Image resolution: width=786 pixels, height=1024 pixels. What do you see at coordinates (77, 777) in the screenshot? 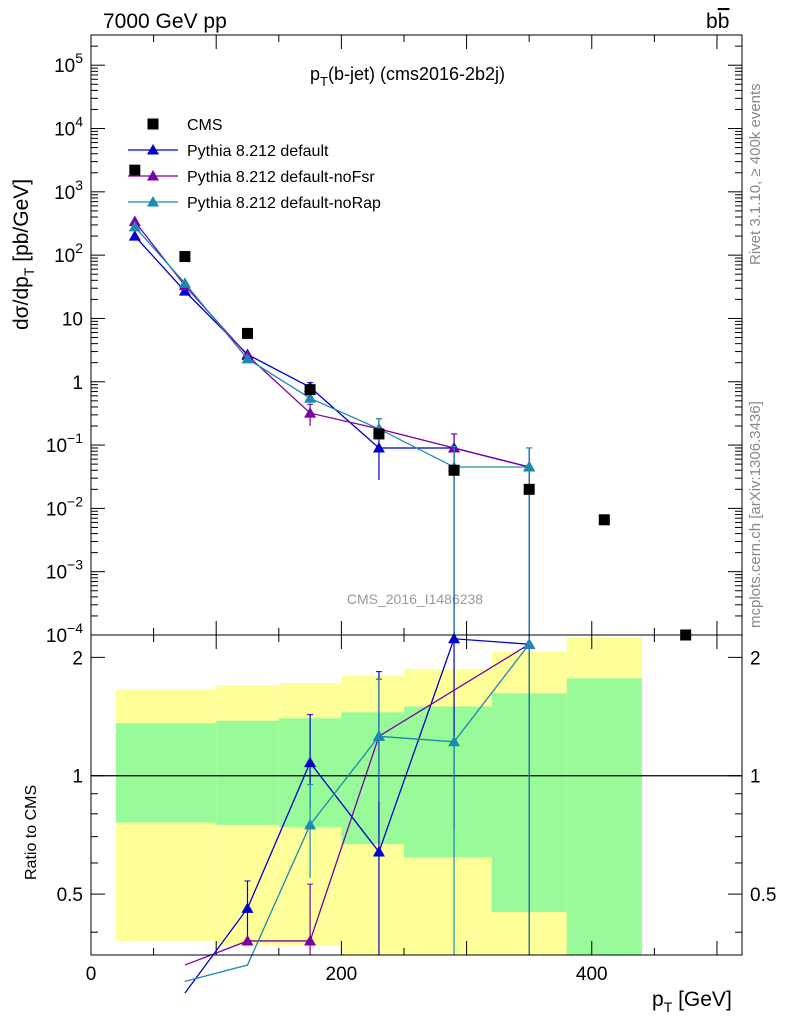
I see `lower-tick-label-left: 1` at bounding box center [77, 777].